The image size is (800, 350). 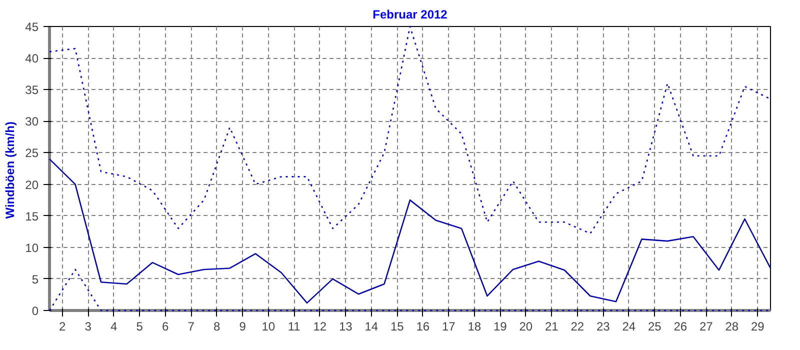 I want to click on x-tick-label: 22, so click(x=577, y=327).